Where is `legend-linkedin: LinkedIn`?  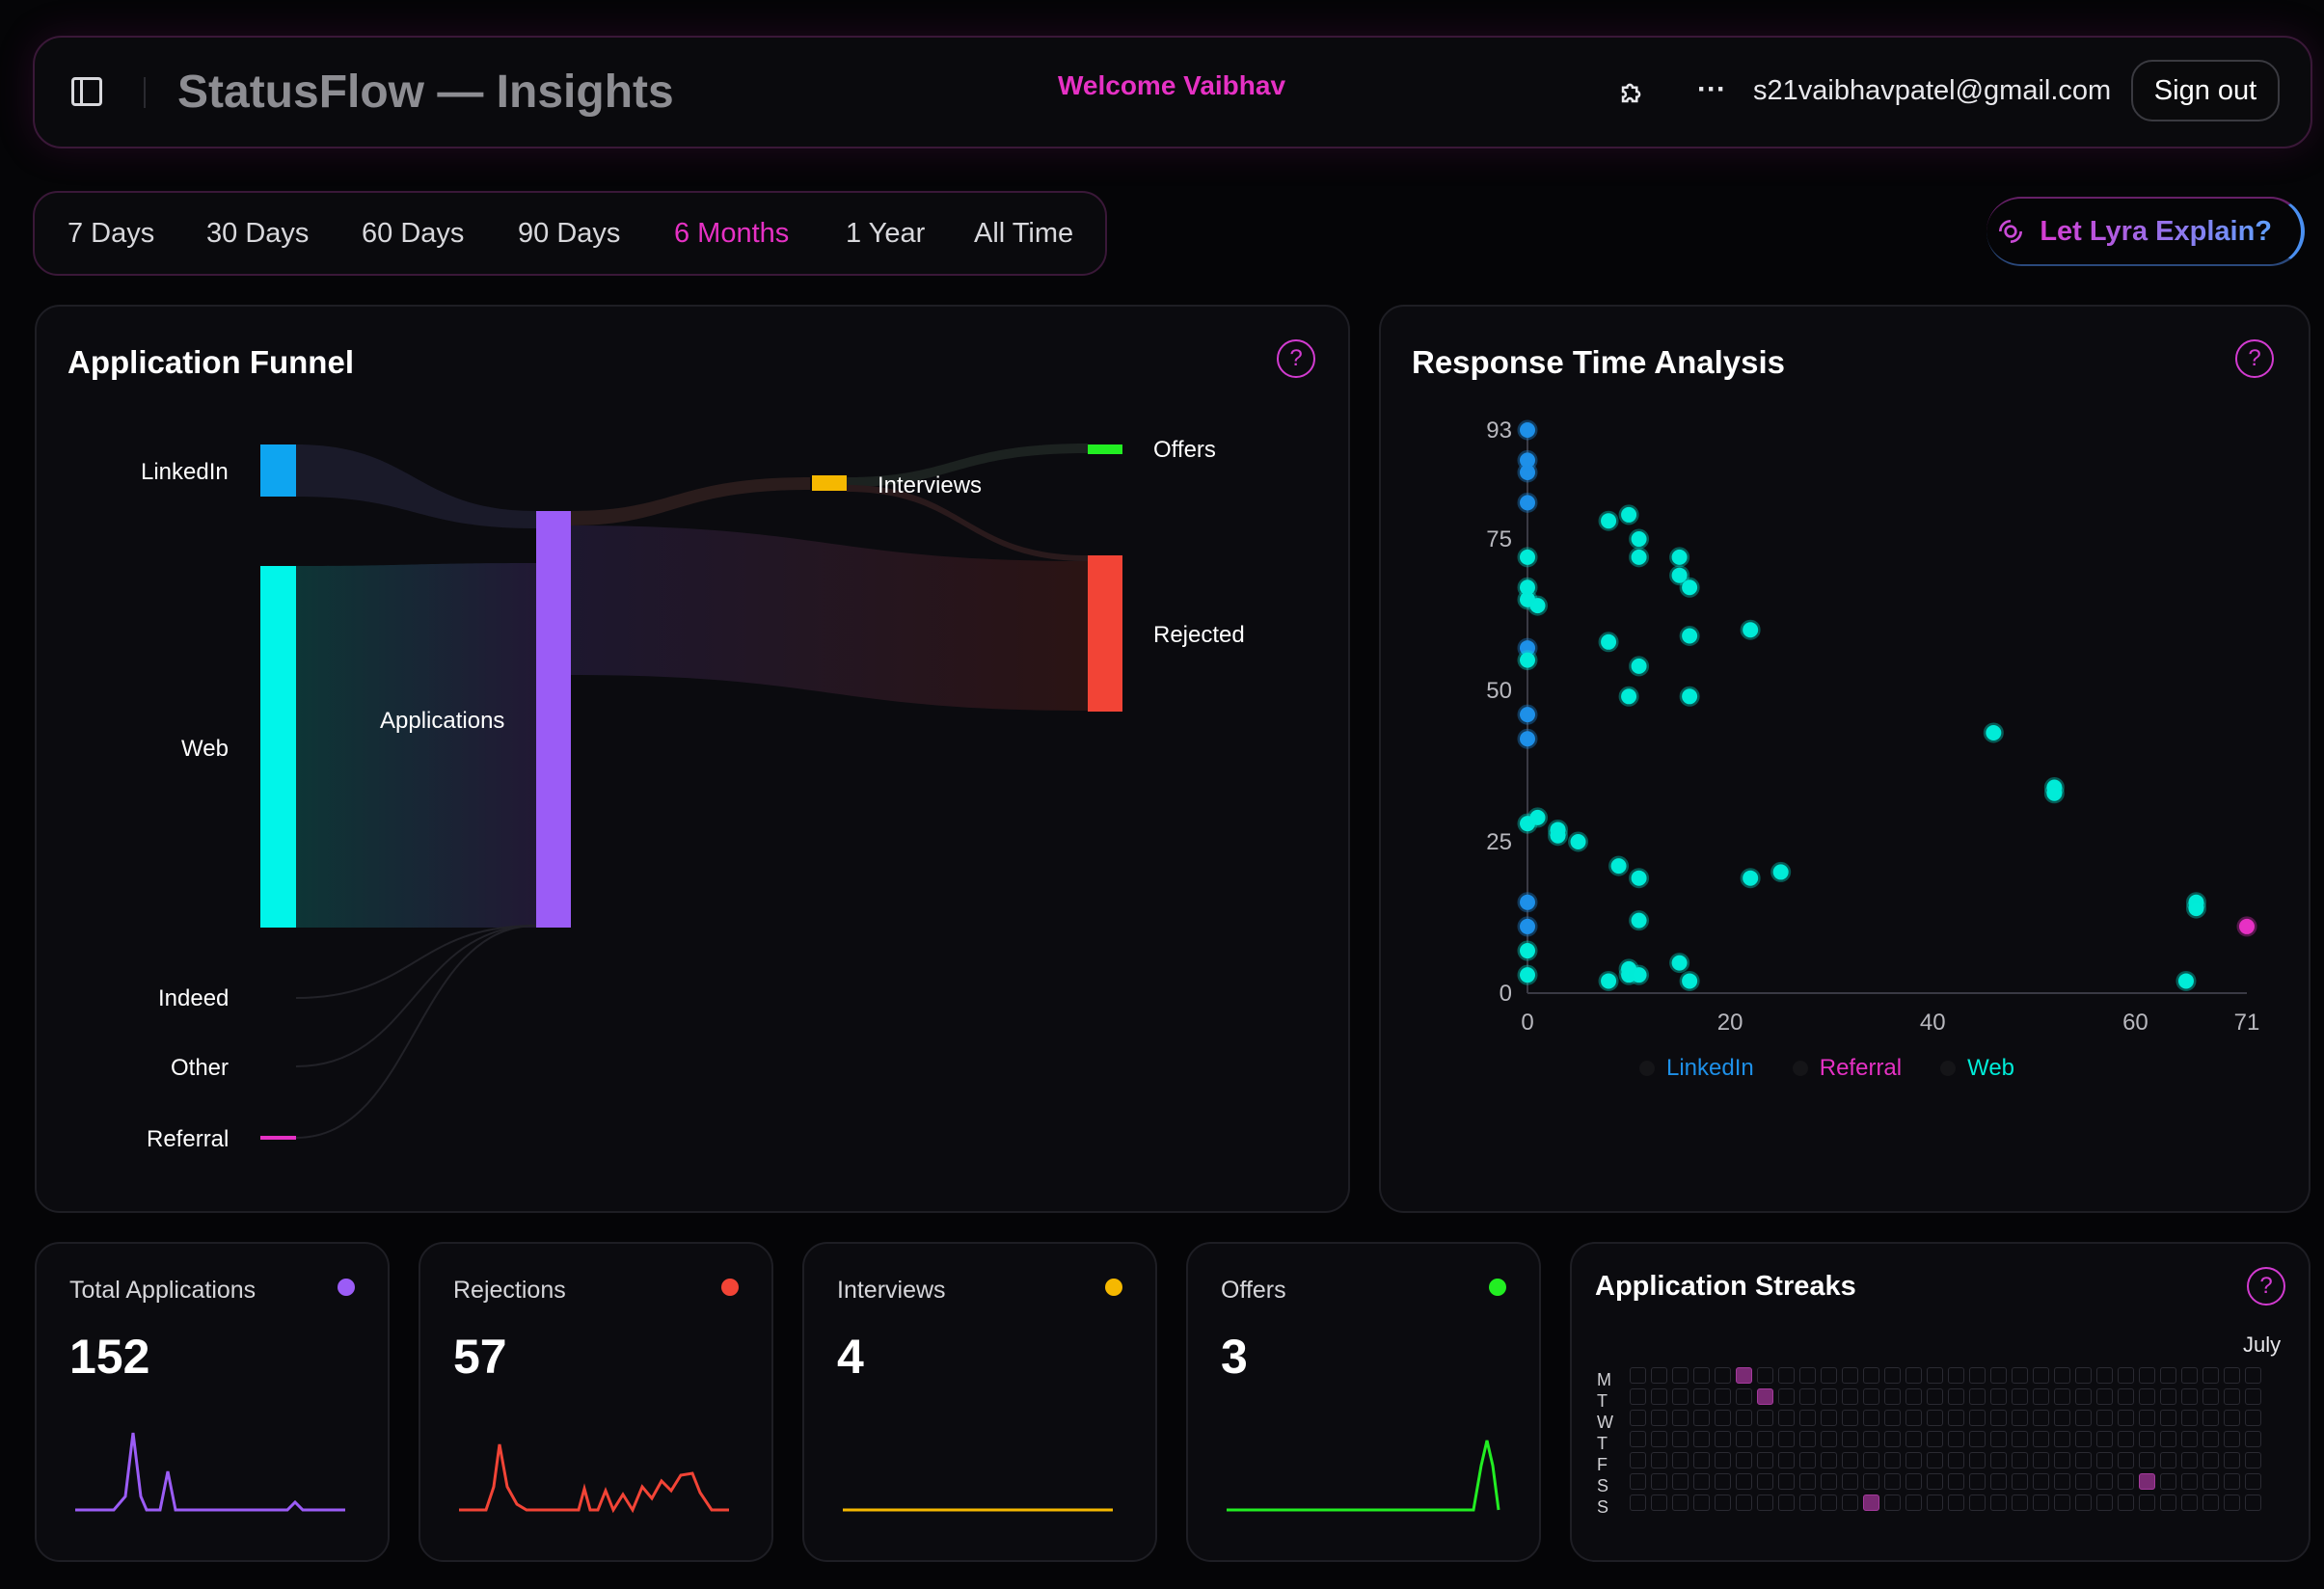
legend-linkedin: LinkedIn is located at coordinates (1696, 1068).